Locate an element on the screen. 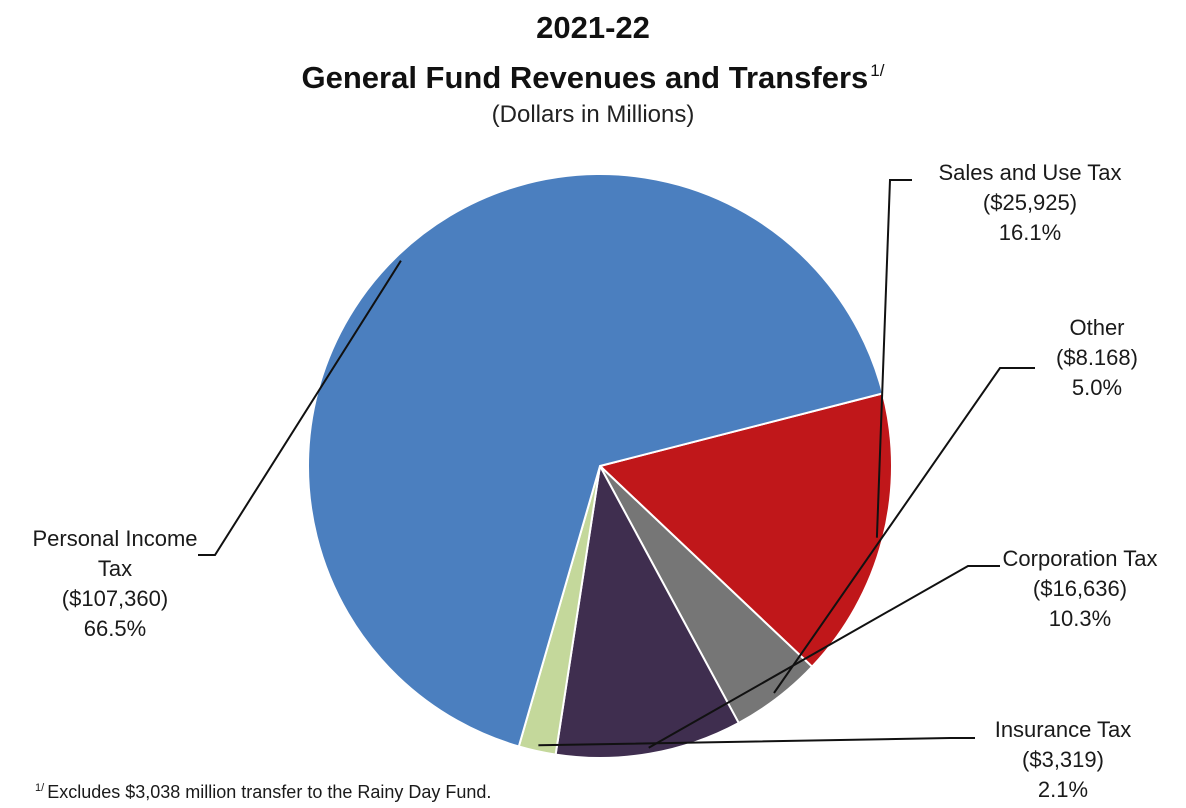 Image resolution: width=1186 pixels, height=808 pixels. chart-title-text: General Fund Revenues and Transfers is located at coordinates (585, 77).